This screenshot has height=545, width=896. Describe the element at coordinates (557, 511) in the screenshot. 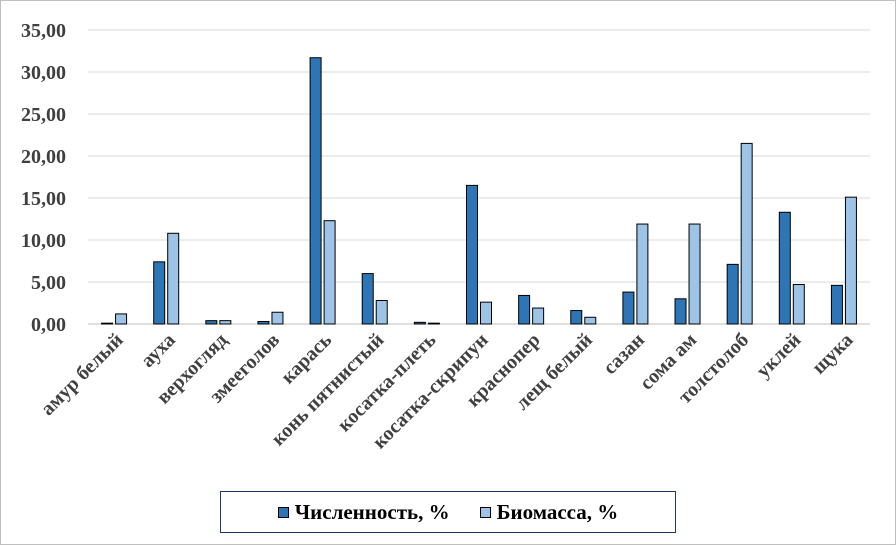

I see `legend-label-biomass: Биомасса, %` at that location.